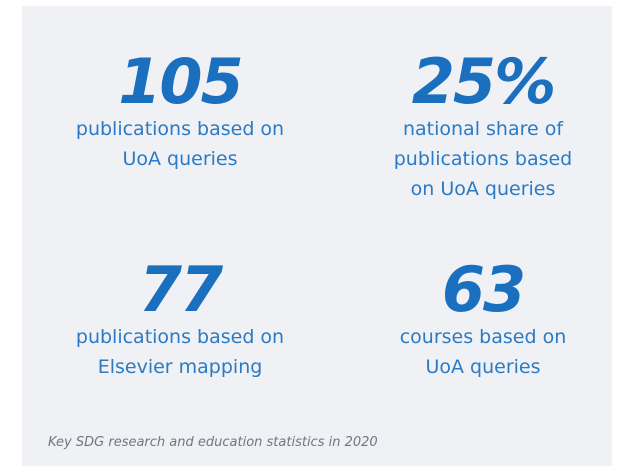  What do you see at coordinates (180, 289) in the screenshot?
I see `stat-value: 77` at bounding box center [180, 289].